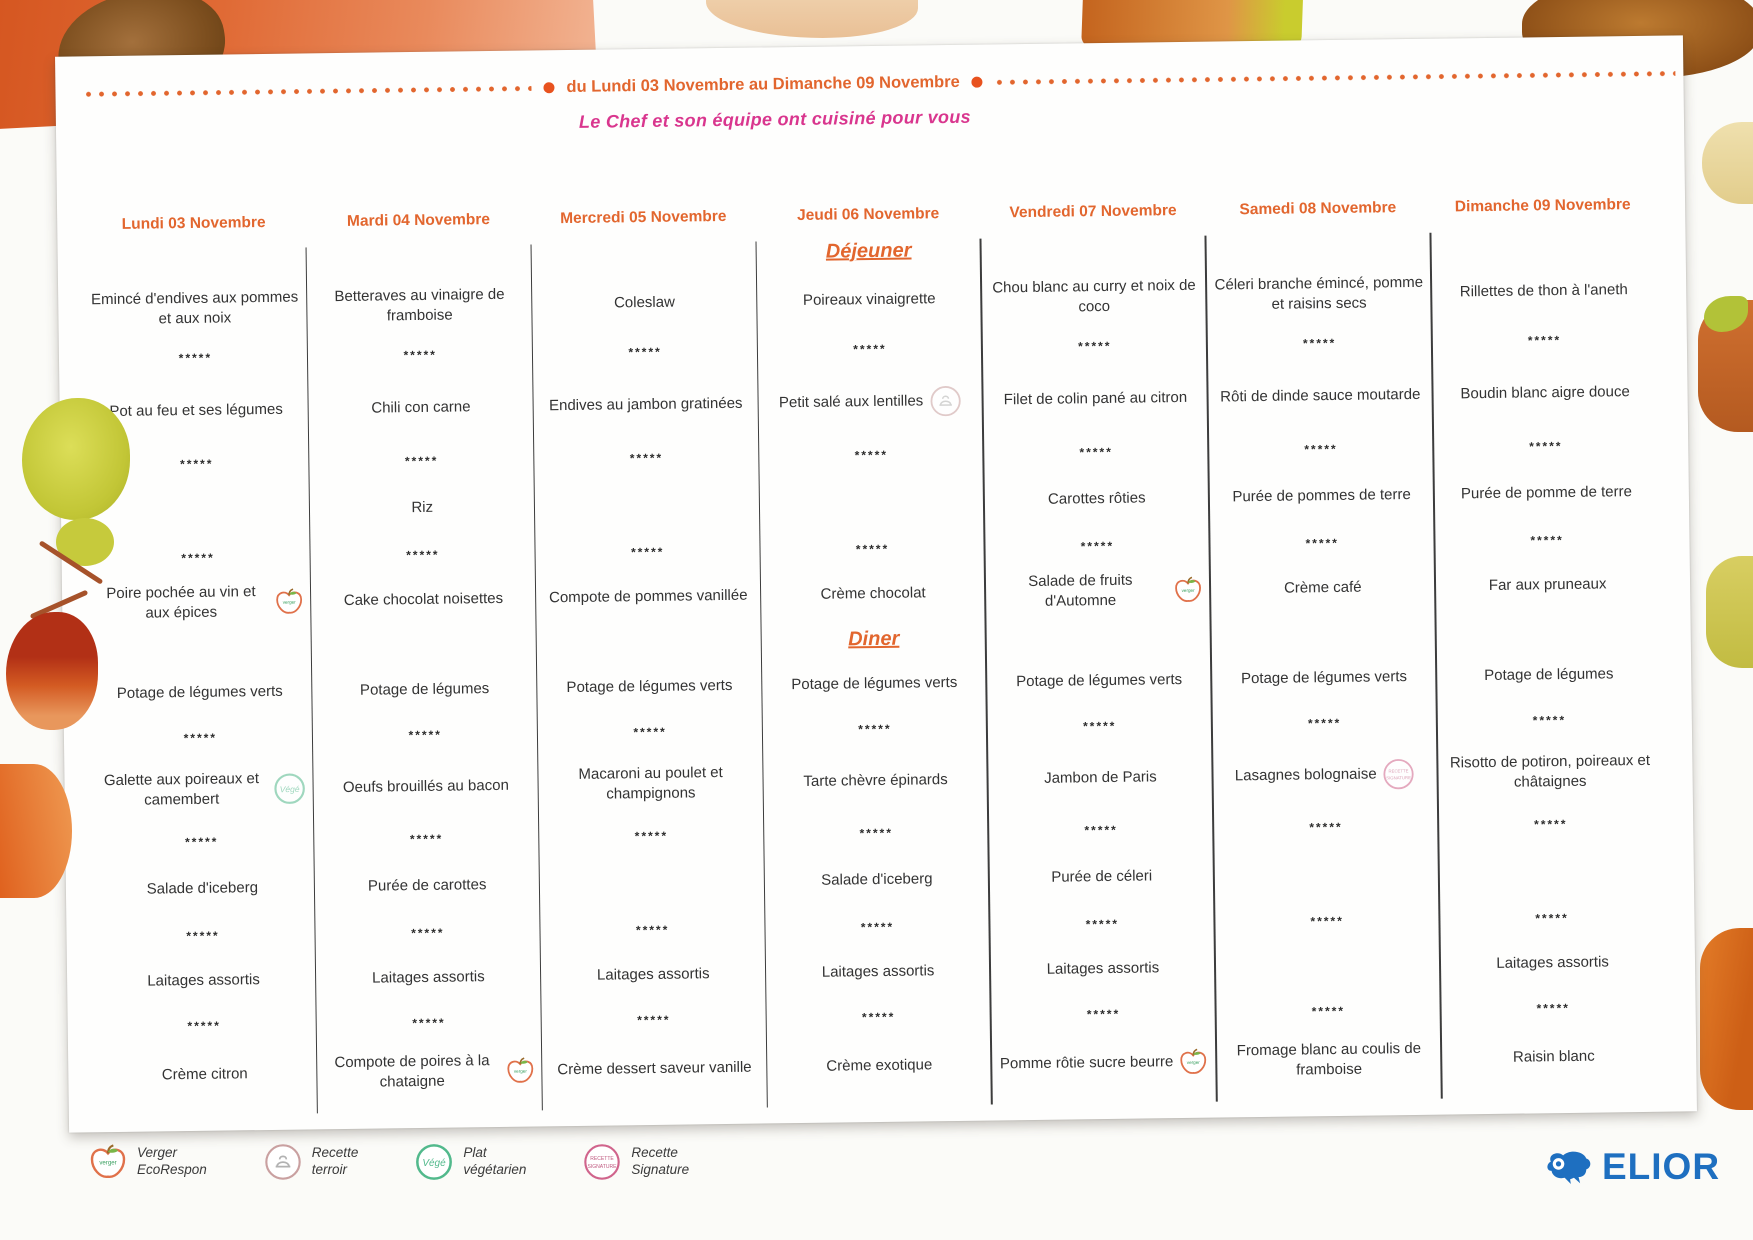 This screenshot has width=1753, height=1240. I want to click on dish-text: Potage de légumes verts, so click(1324, 678).